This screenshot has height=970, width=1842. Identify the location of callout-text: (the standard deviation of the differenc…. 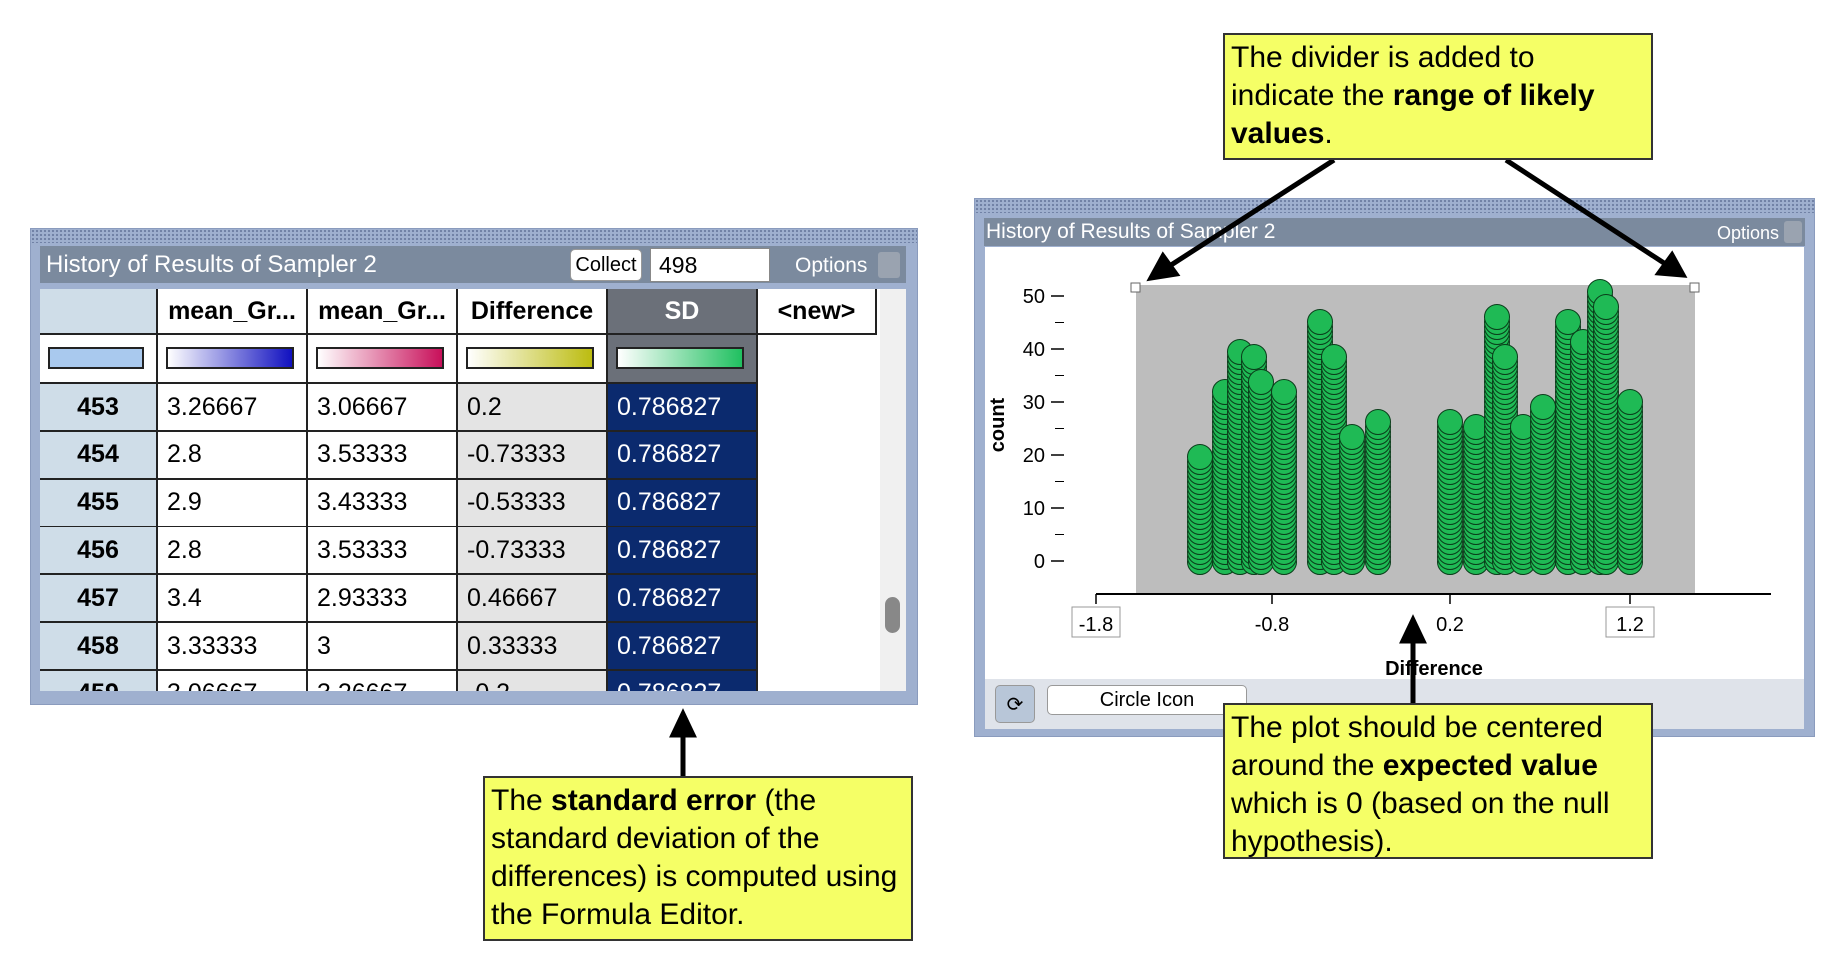
(694, 857).